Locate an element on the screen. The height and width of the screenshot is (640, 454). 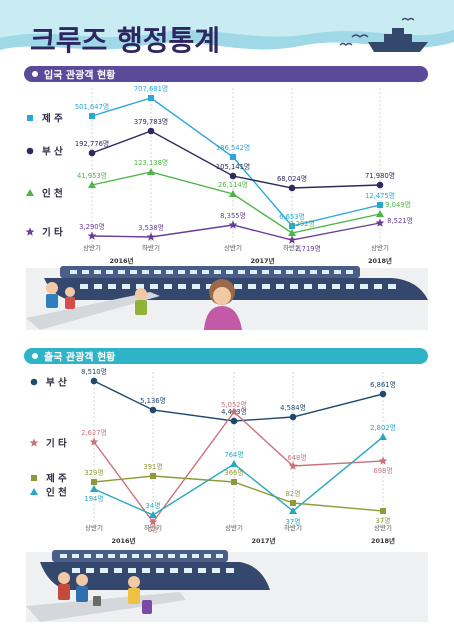
outbound-legend-label-other: 인 천 is located at coordinates (56, 493).